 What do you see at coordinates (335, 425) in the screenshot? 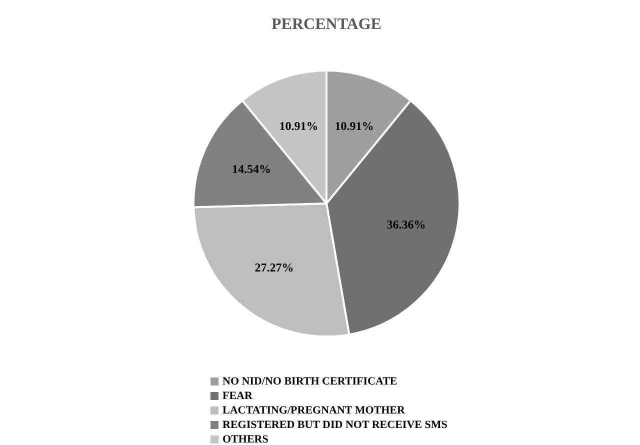
I see `legend-label: REGISTERED BUT DID NOT RECEIVE SMS` at bounding box center [335, 425].